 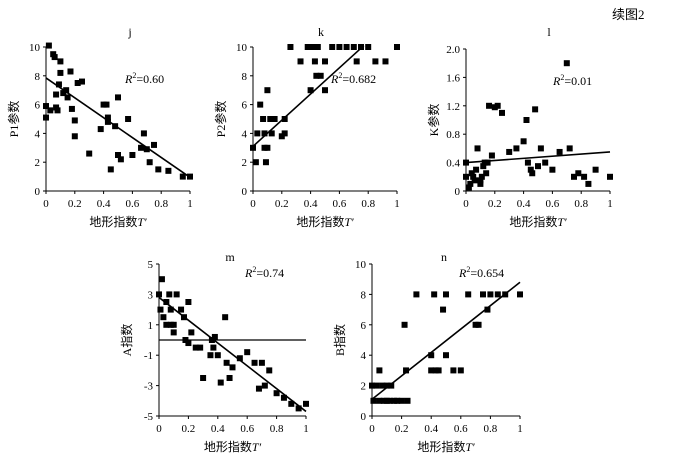 What do you see at coordinates (245, 106) in the screenshot?
I see `panel-k-y-tick-label: 6` at bounding box center [245, 106].